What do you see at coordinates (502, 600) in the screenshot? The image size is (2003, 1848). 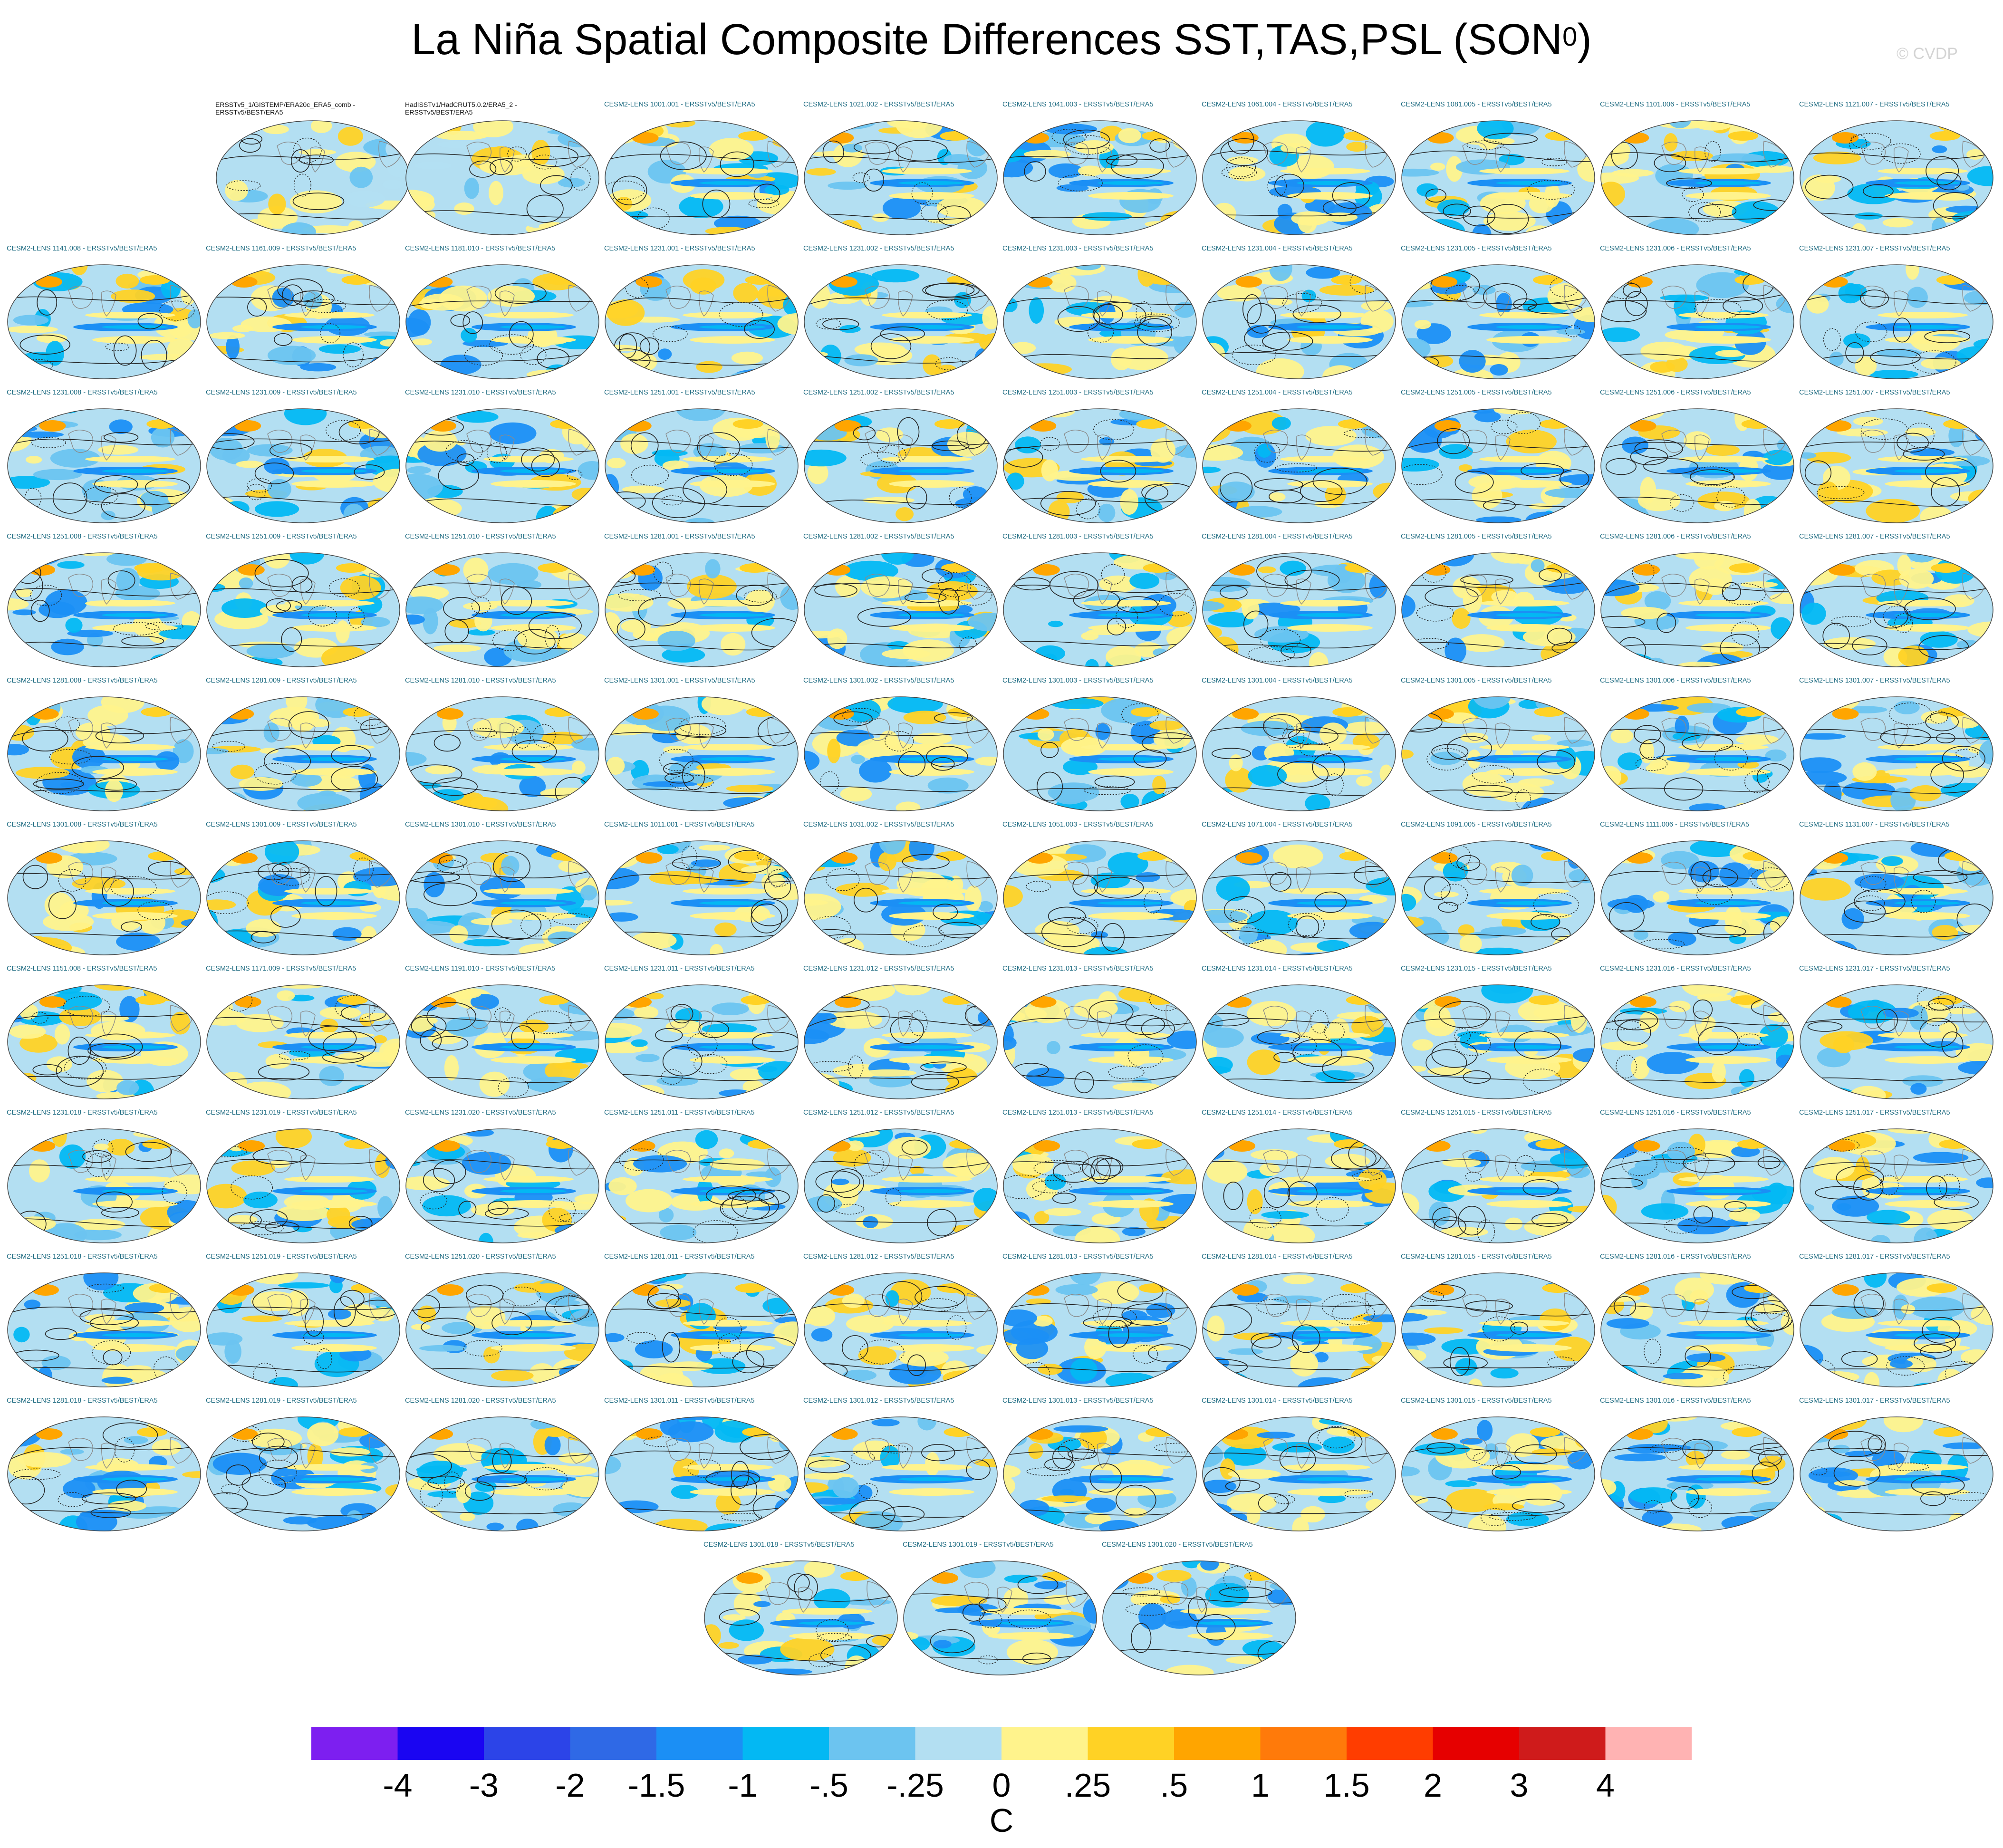 I see `map-panel: CESM2-LENS 1251.010 - ERSSTv5/BEST/ERA5` at bounding box center [502, 600].